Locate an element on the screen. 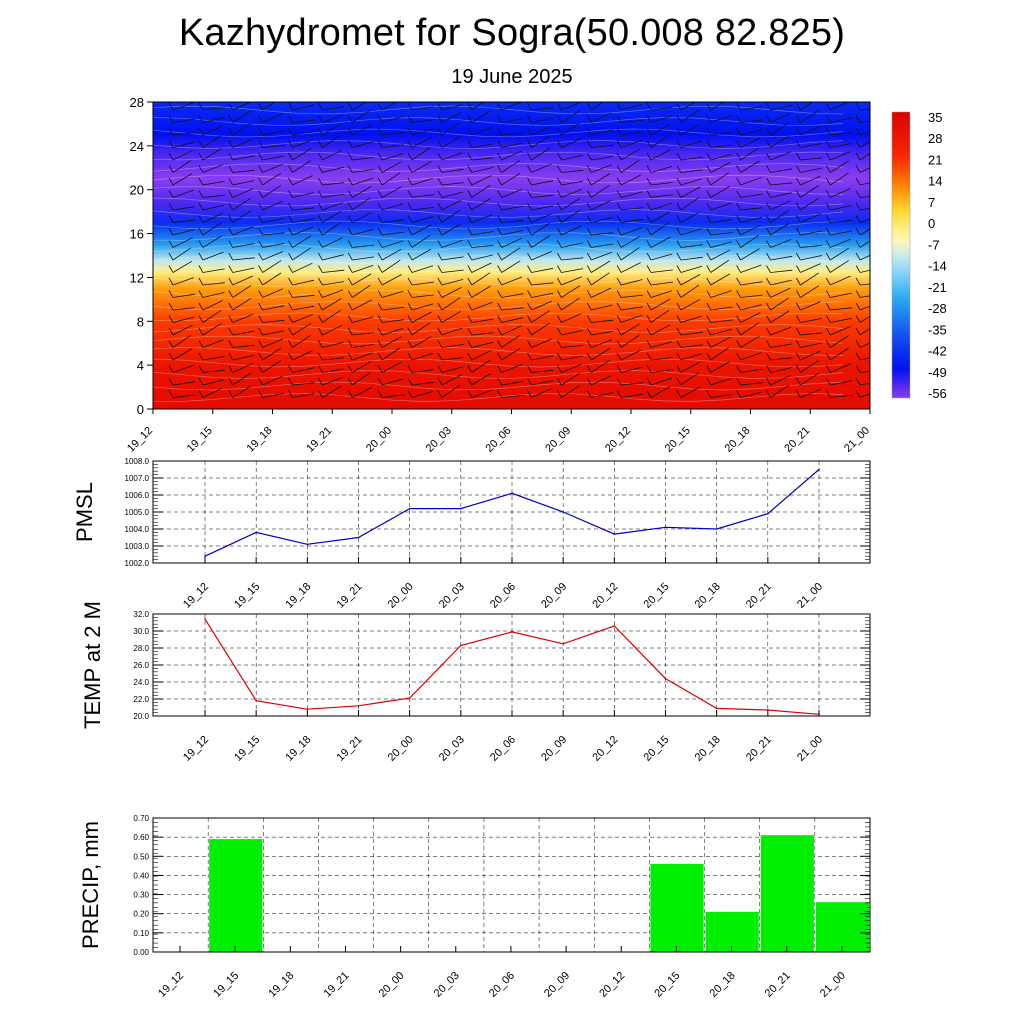  colorbar-label: -35 is located at coordinates (937, 329).